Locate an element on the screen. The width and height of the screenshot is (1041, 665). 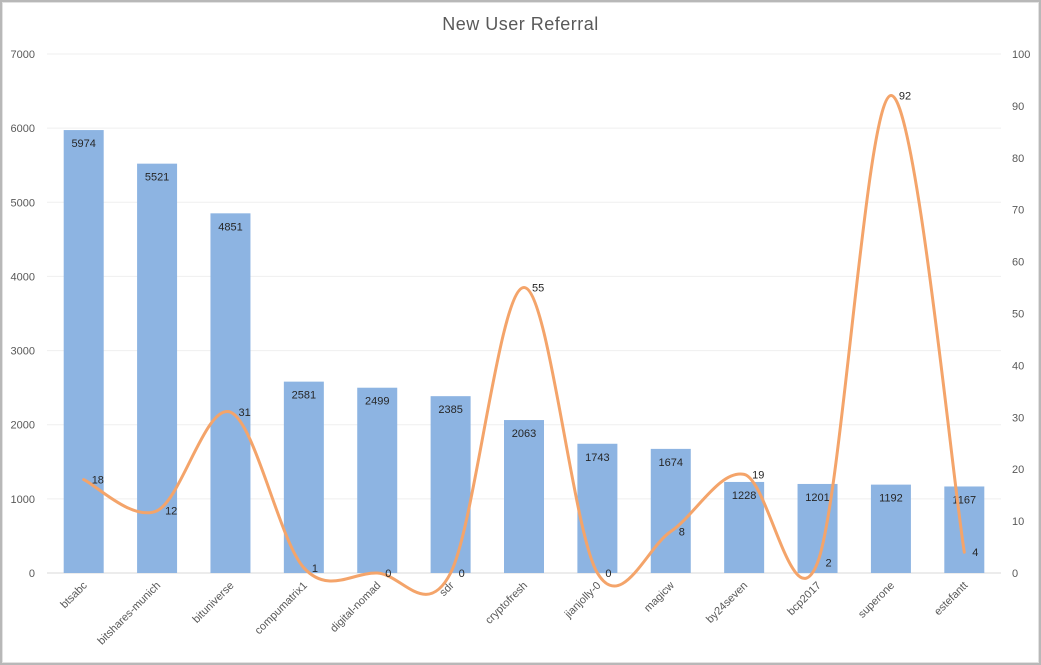
y-left-tick-label: 7000 is located at coordinates (23, 55).